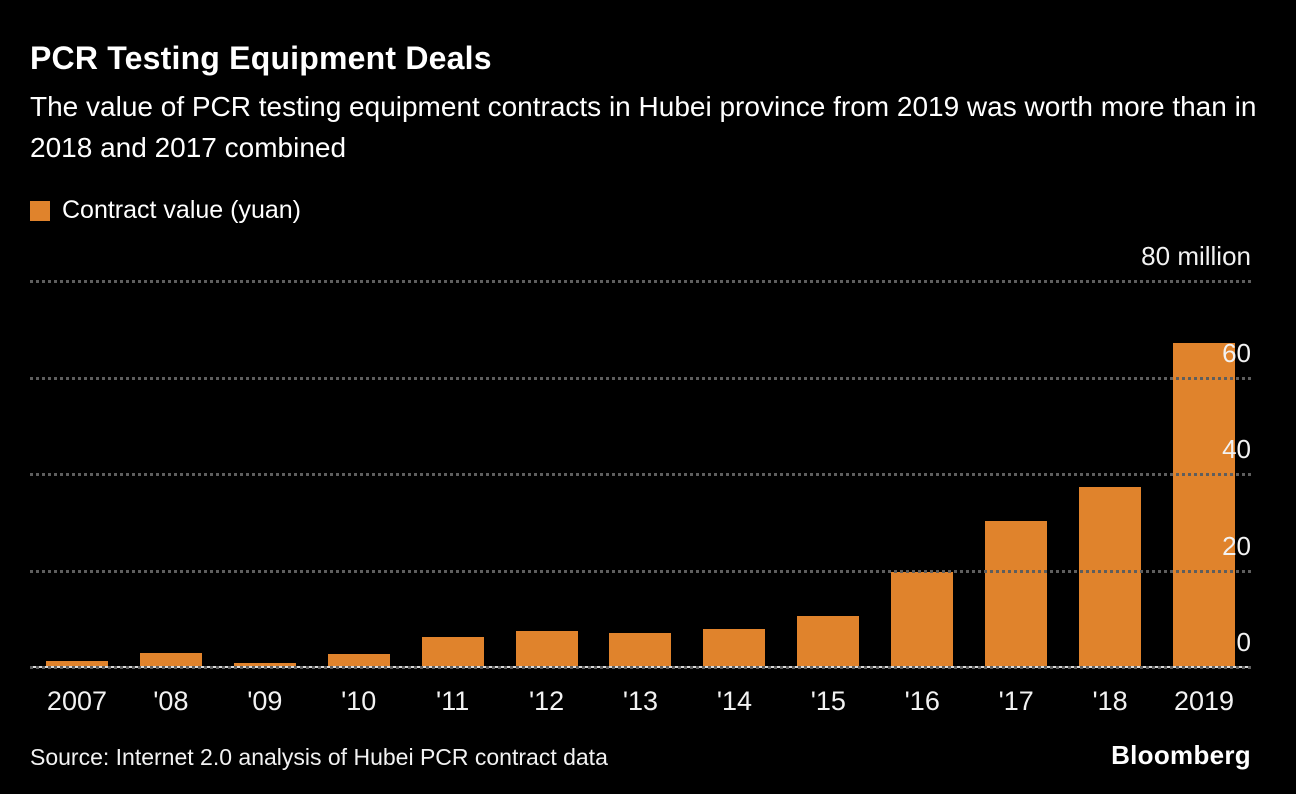 Image resolution: width=1296 pixels, height=794 pixels. I want to click on bar-'16, so click(922, 618).